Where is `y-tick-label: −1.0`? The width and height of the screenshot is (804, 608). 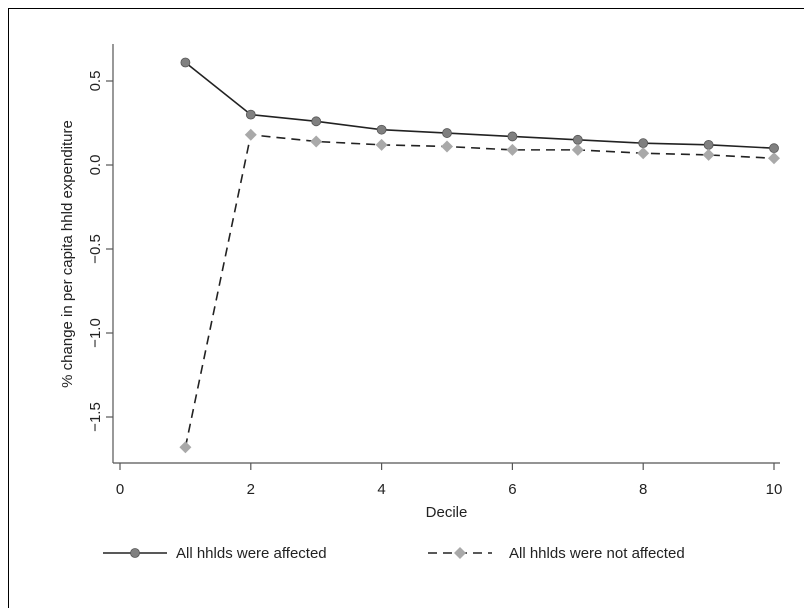
y-tick-label: −1.0 is located at coordinates (95, 333).